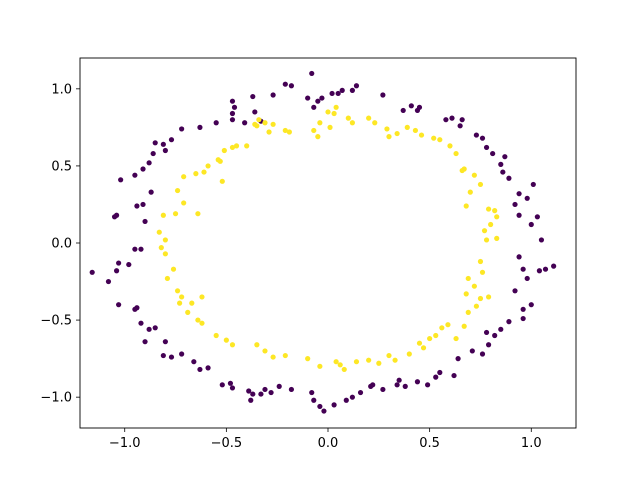 This screenshot has height=480, width=640. Describe the element at coordinates (56, 398) in the screenshot. I see `y-tick-label: −1.0` at that location.